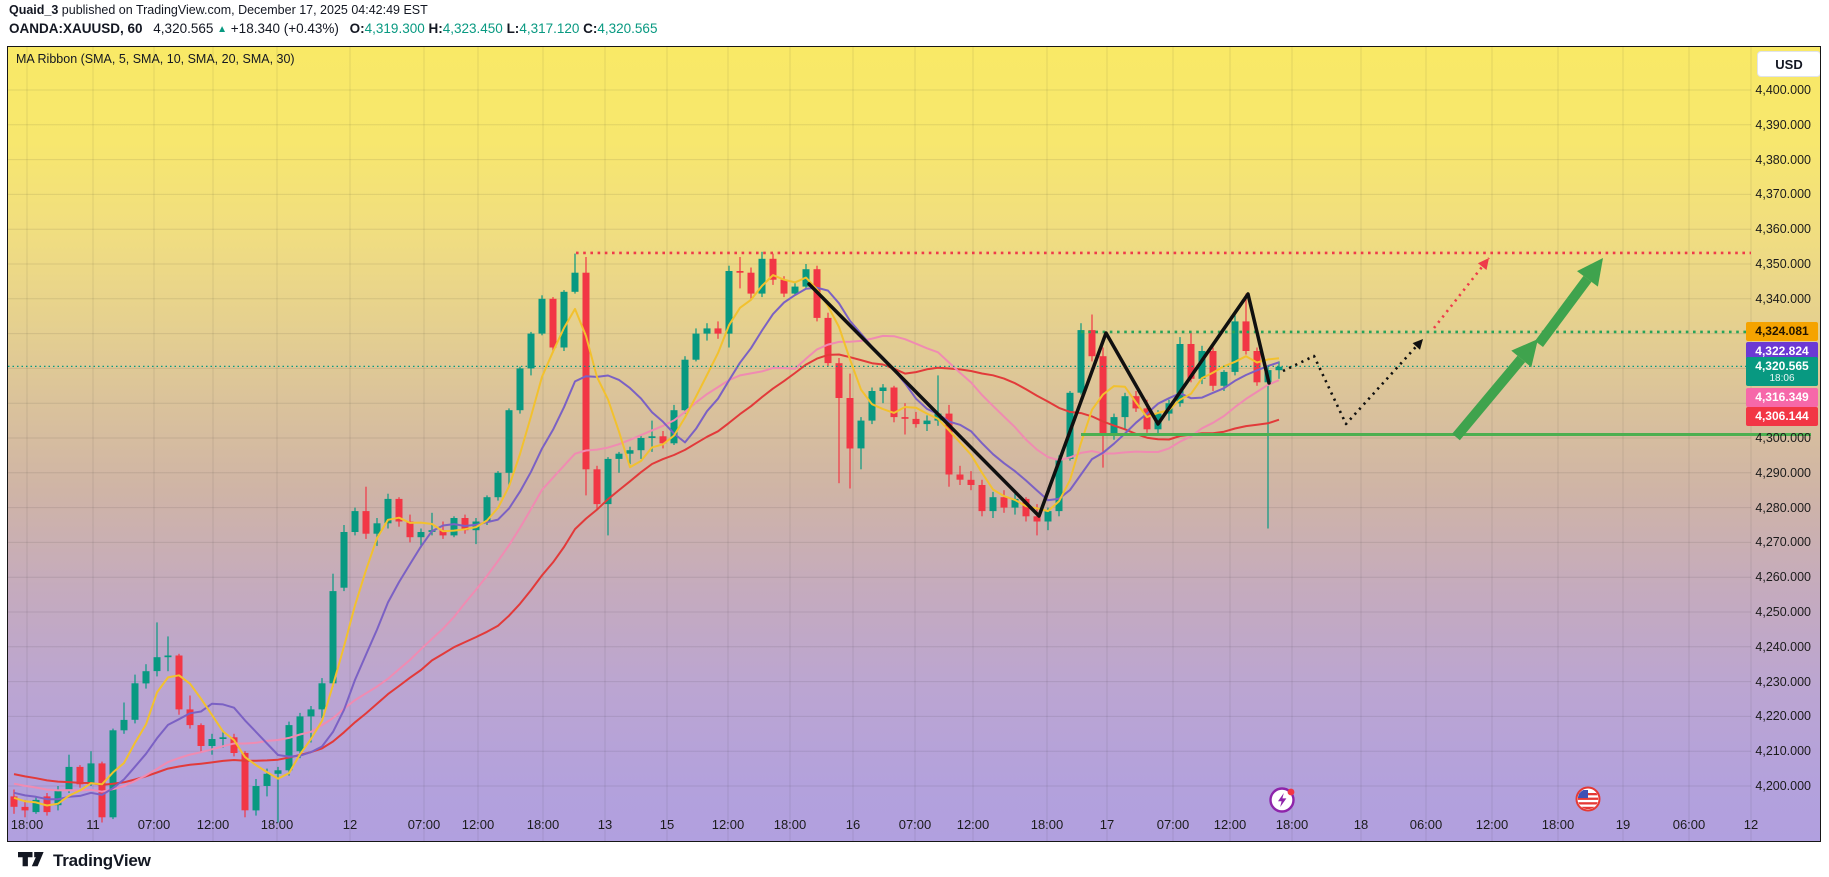  Describe the element at coordinates (1588, 799) in the screenshot. I see `us-flag-event-icon` at that location.